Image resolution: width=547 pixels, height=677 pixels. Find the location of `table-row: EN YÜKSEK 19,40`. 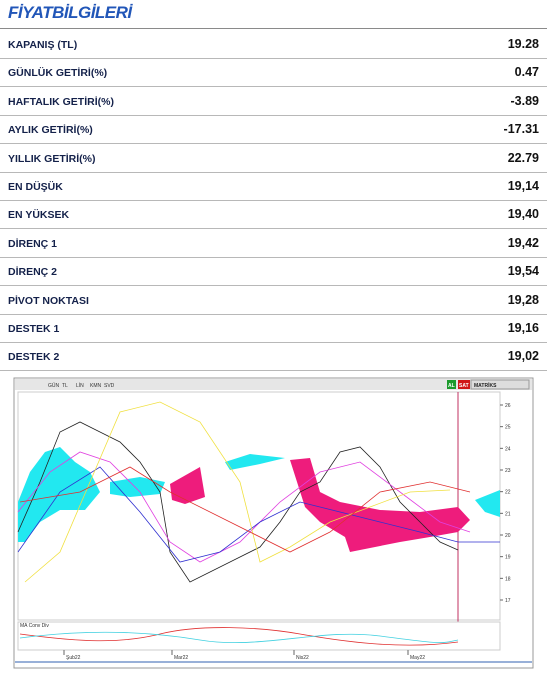

table-row: EN YÜKSEK 19,40 is located at coordinates (273, 215).